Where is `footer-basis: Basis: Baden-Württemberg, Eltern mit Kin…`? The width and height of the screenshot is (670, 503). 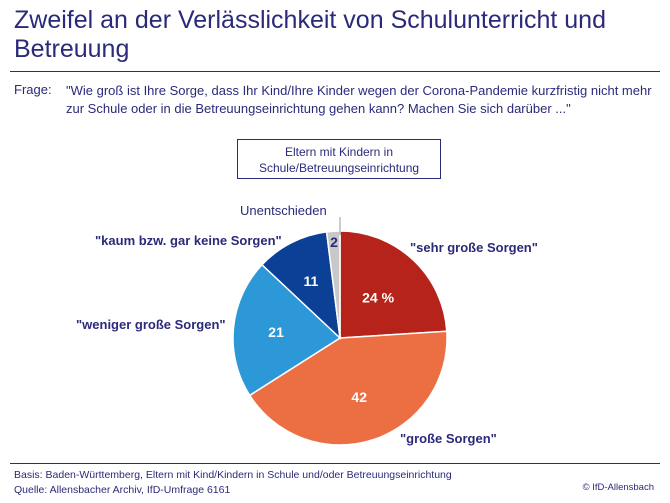 footer-basis: Basis: Baden-Württemberg, Eltern mit Kin… is located at coordinates (233, 475).